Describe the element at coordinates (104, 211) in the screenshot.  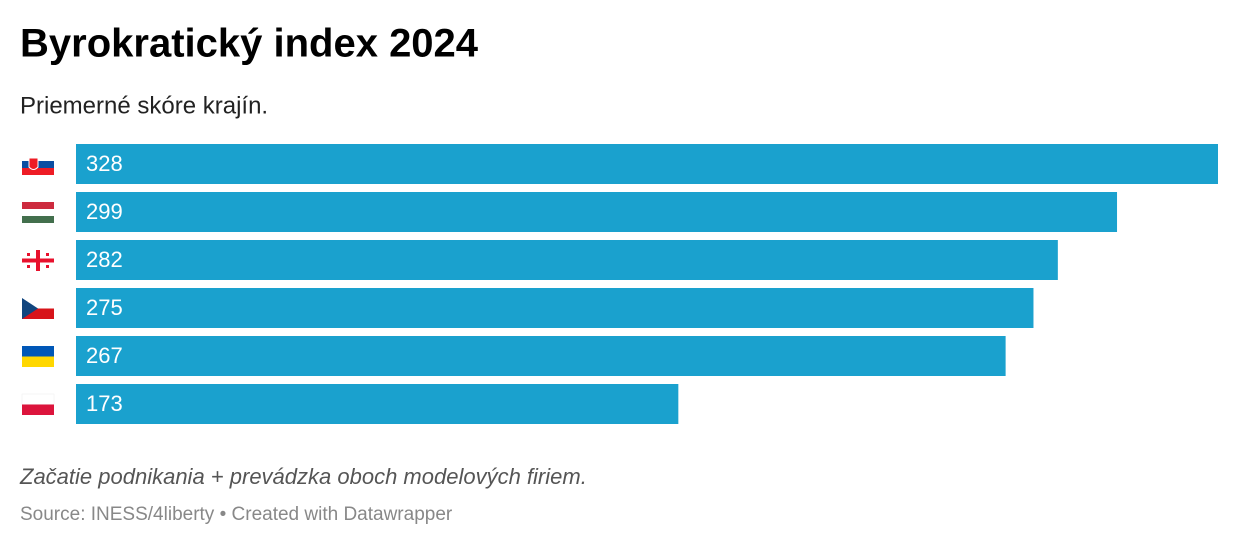
I see `value-label: 299` at that location.